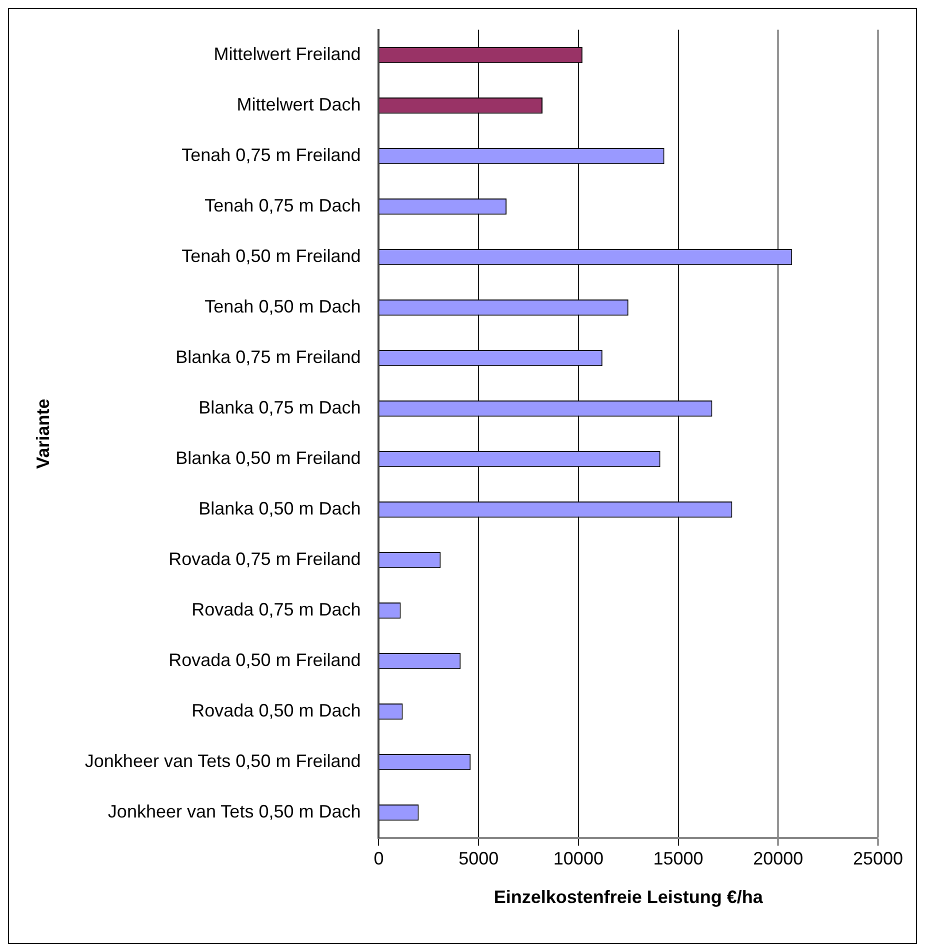 The width and height of the screenshot is (925, 952). What do you see at coordinates (276, 710) in the screenshot?
I see `y-tick-label: Rovada 0,50 m Dach` at bounding box center [276, 710].